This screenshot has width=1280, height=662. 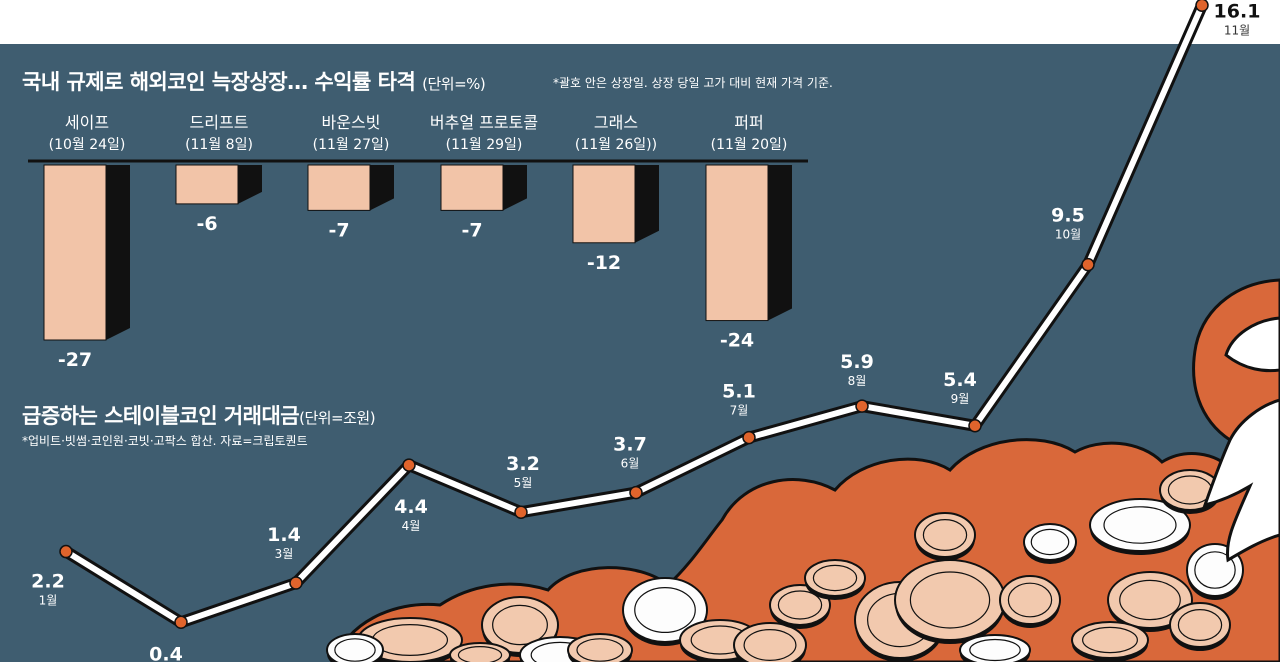 I want to click on line-value-label: 9.5, so click(x=1068, y=216).